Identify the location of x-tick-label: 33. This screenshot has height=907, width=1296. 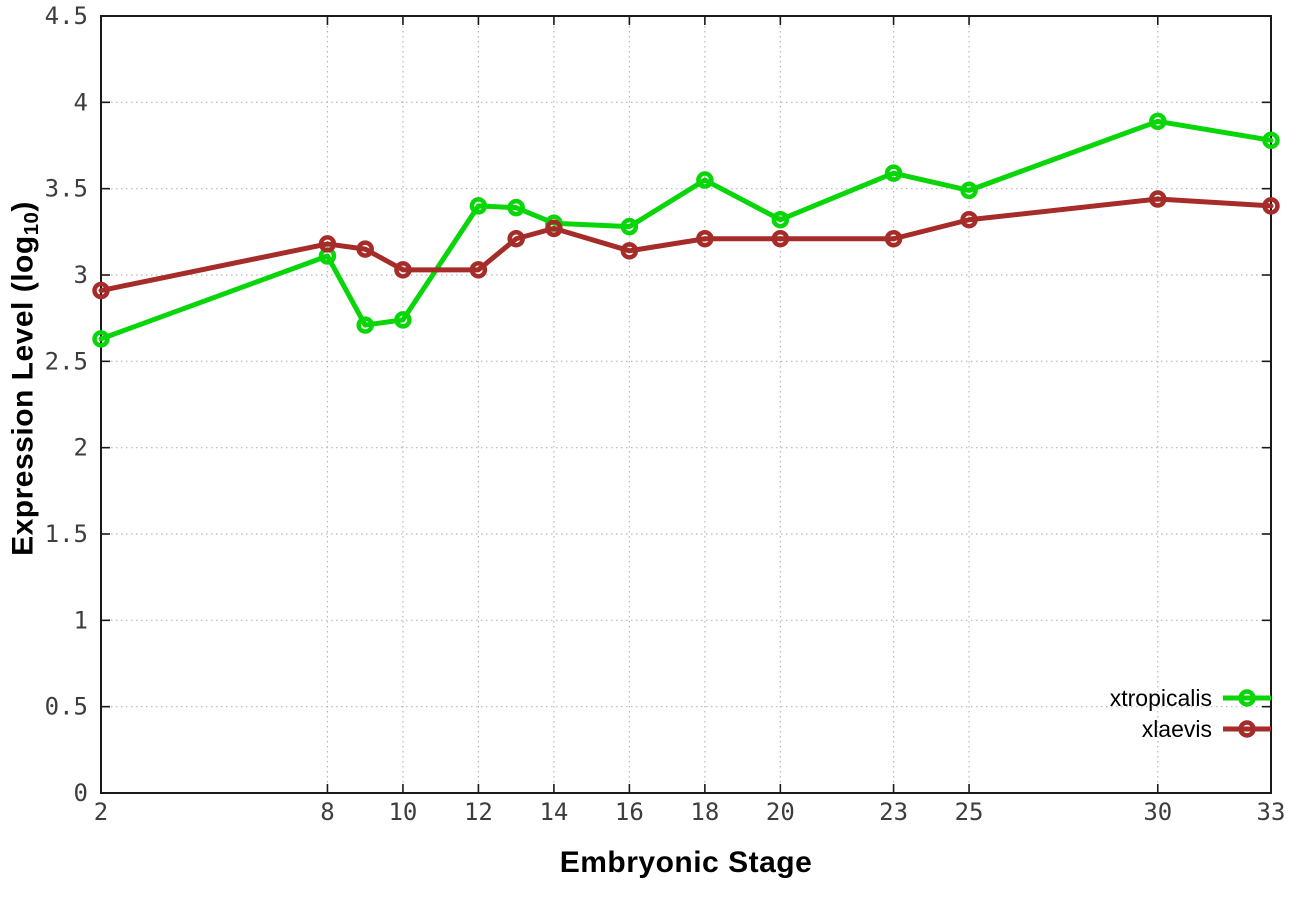
(1271, 812).